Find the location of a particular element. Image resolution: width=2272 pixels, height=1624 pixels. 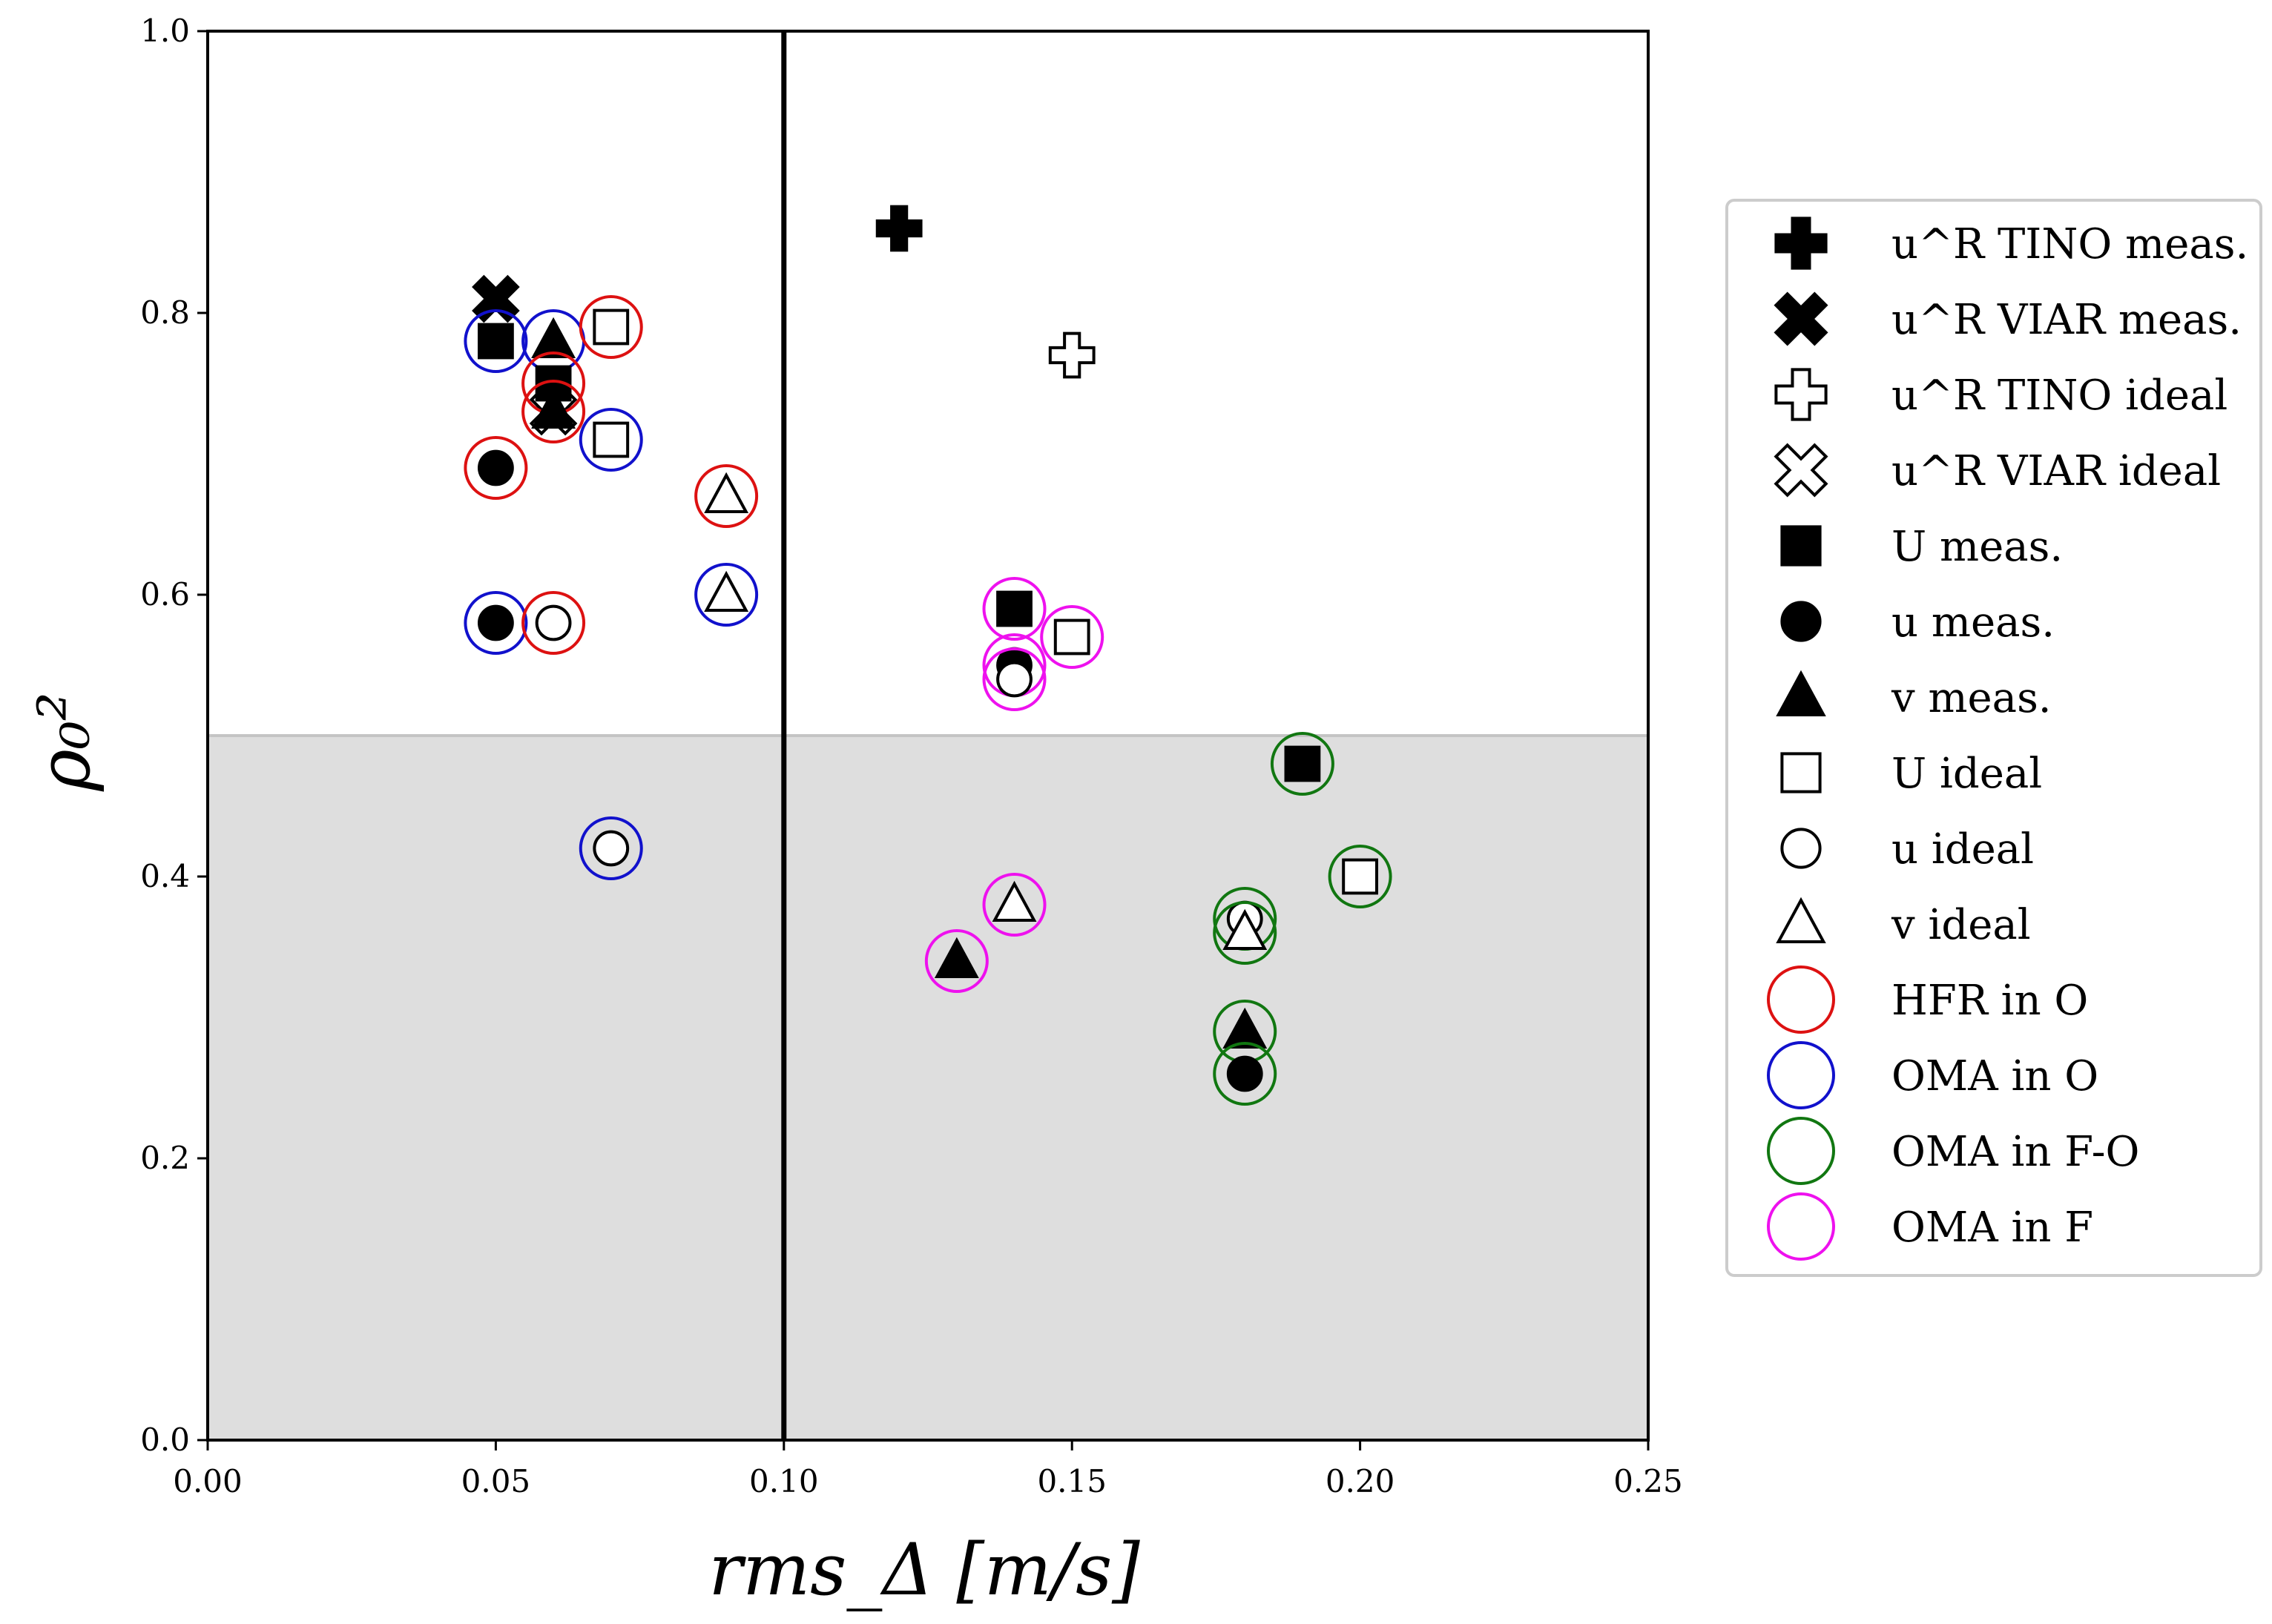

x-tick-label: 0.00 is located at coordinates (208, 1481).